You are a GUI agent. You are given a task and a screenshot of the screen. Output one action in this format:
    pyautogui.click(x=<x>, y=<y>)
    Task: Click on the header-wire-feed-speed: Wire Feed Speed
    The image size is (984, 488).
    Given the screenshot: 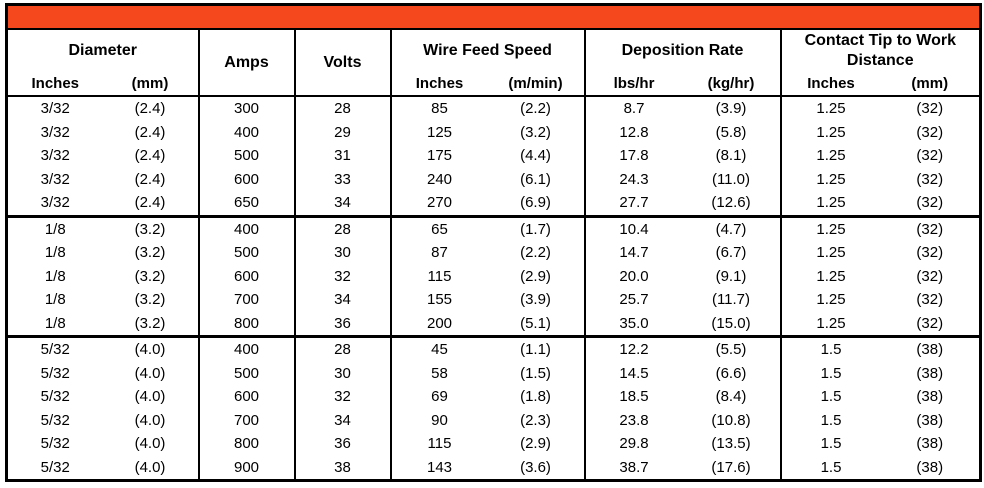 What is the action you would take?
    pyautogui.click(x=487, y=50)
    